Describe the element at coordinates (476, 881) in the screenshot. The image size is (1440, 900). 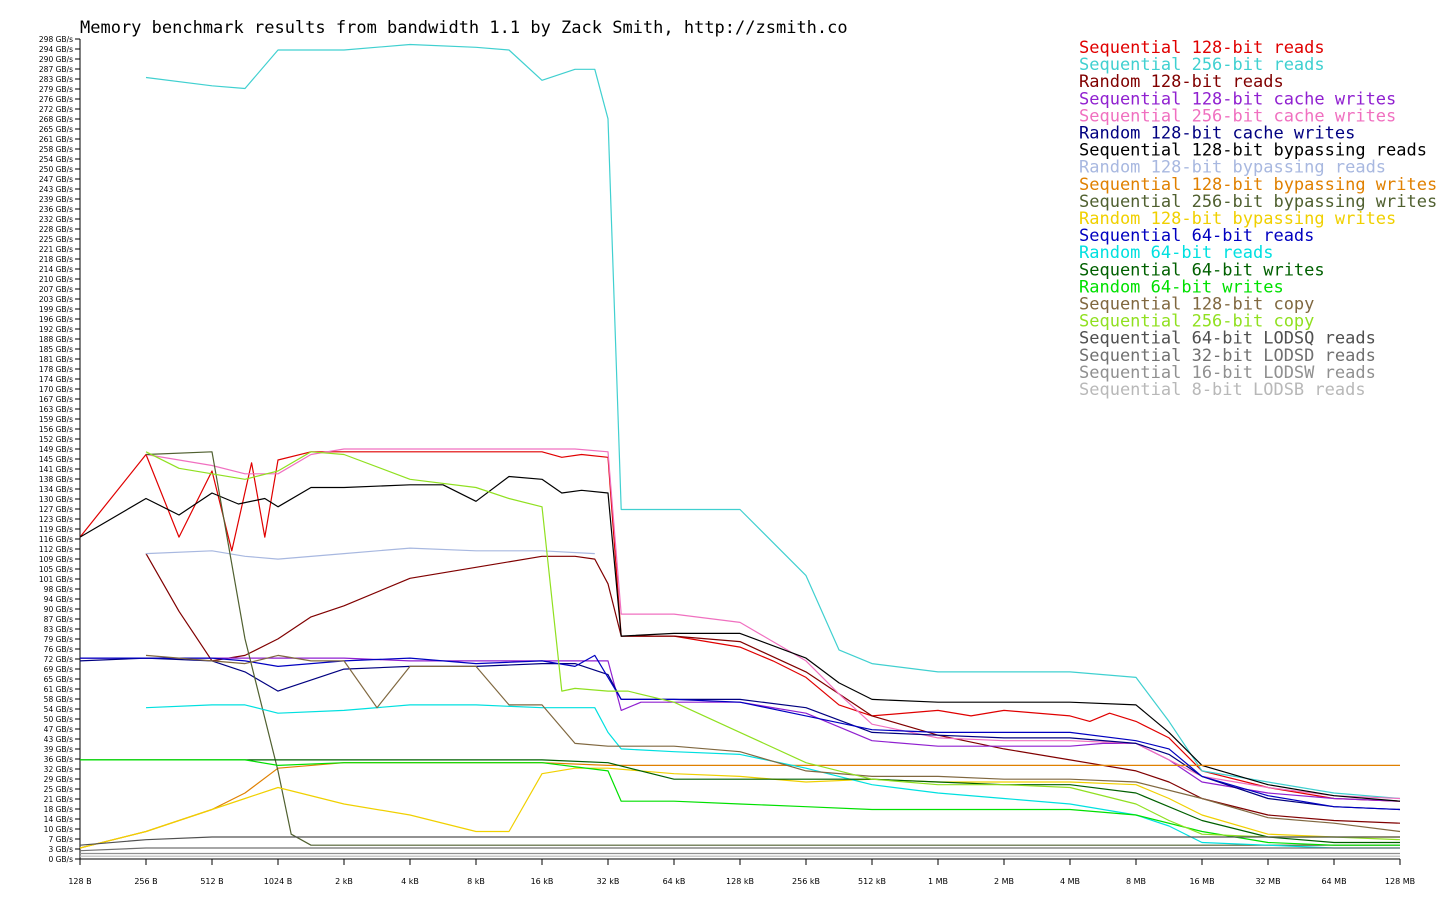
I see `x-tick-label: 8 kB` at that location.